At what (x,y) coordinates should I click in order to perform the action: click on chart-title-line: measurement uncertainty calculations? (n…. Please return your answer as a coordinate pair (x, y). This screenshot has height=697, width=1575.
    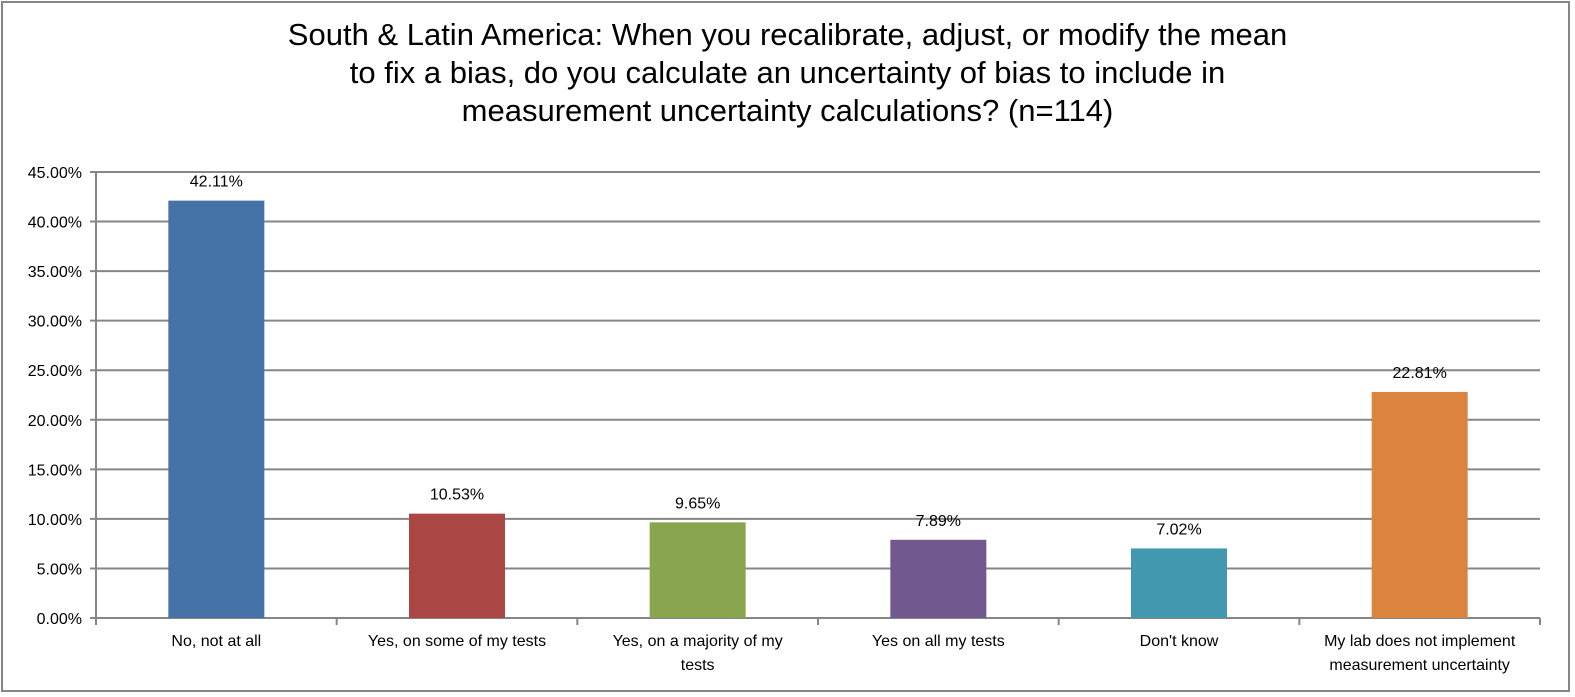
    Looking at the image, I should click on (787, 110).